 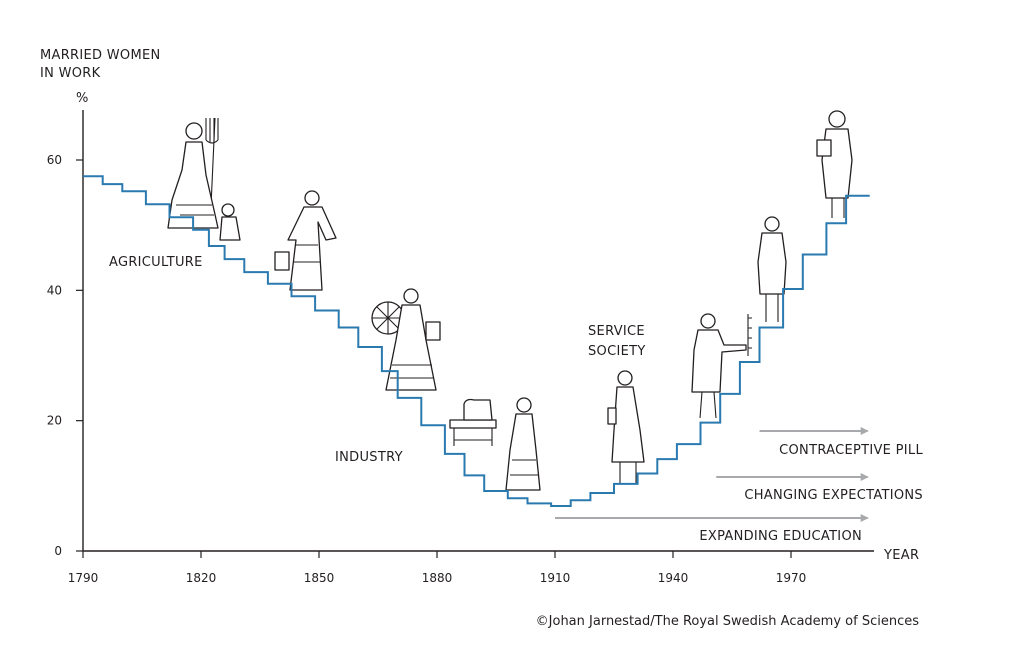 What do you see at coordinates (851, 450) in the screenshot?
I see `arrow-label-contraceptive-pill: CONTRACEPTIVE PILL` at bounding box center [851, 450].